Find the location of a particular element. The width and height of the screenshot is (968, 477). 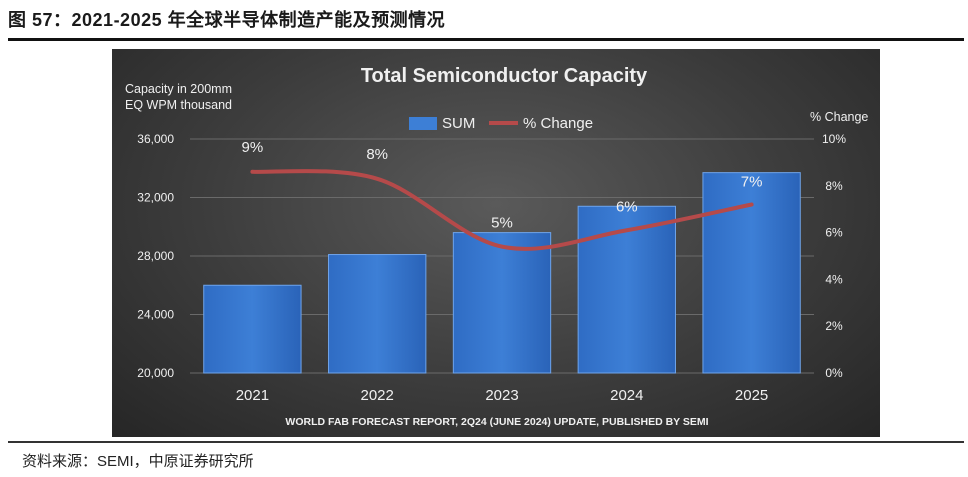

y2-tick-label: 4% is located at coordinates (834, 279).